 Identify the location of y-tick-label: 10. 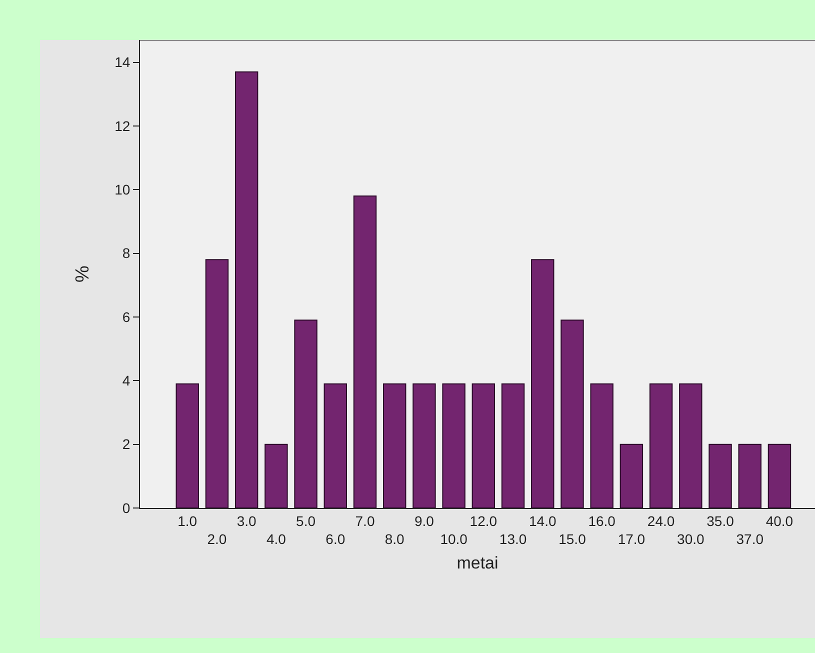
(122, 190).